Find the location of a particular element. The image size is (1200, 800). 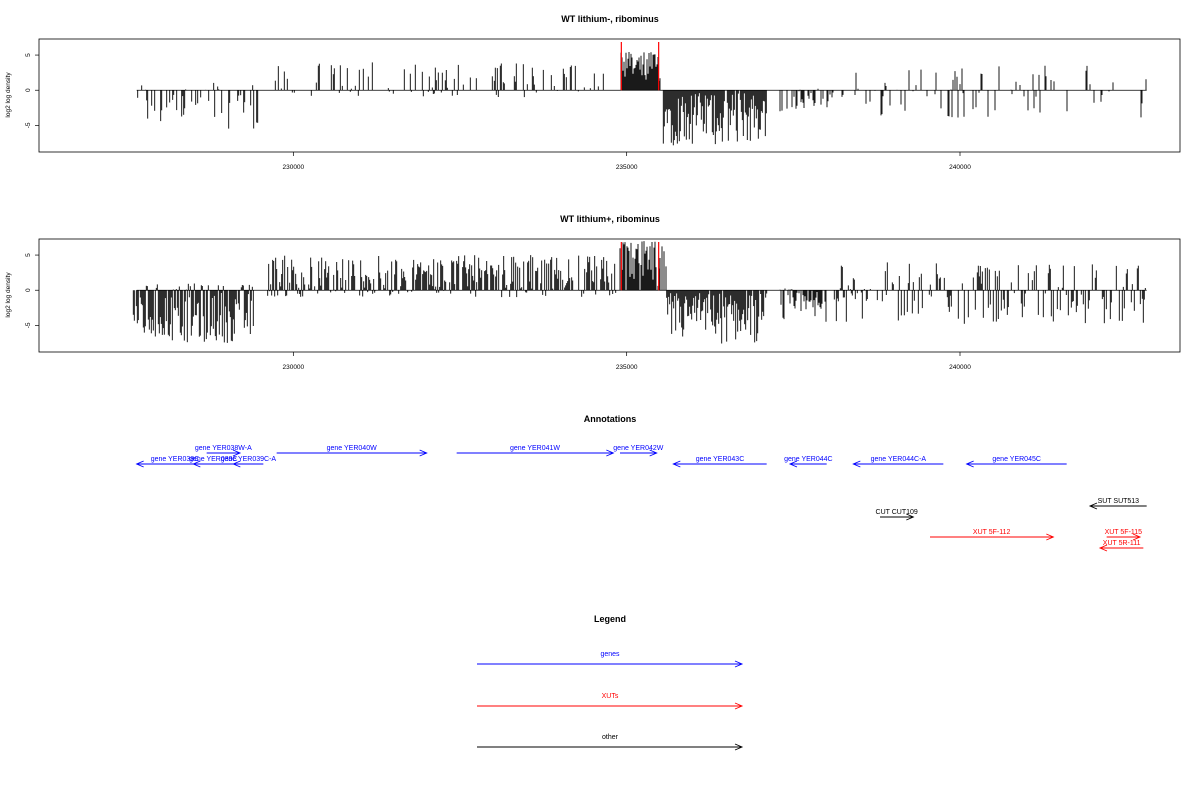

feature-label: gene YER042W is located at coordinates (638, 448).